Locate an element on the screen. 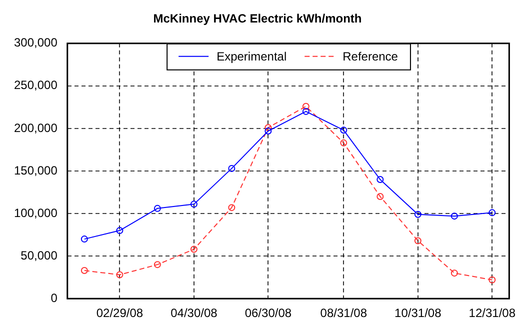 This screenshot has height=335, width=524. x-tick-label: 08/31/08 is located at coordinates (344, 313).